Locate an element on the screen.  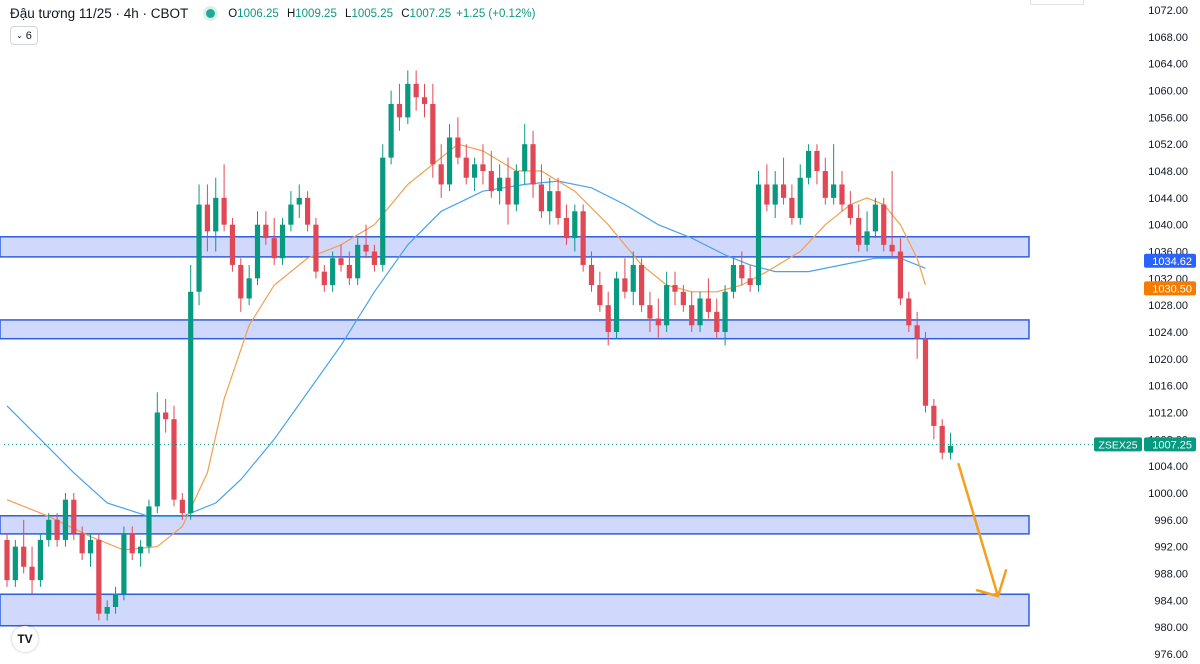
indicators-toggle-button: ⌄ 6 is located at coordinates (24, 35).